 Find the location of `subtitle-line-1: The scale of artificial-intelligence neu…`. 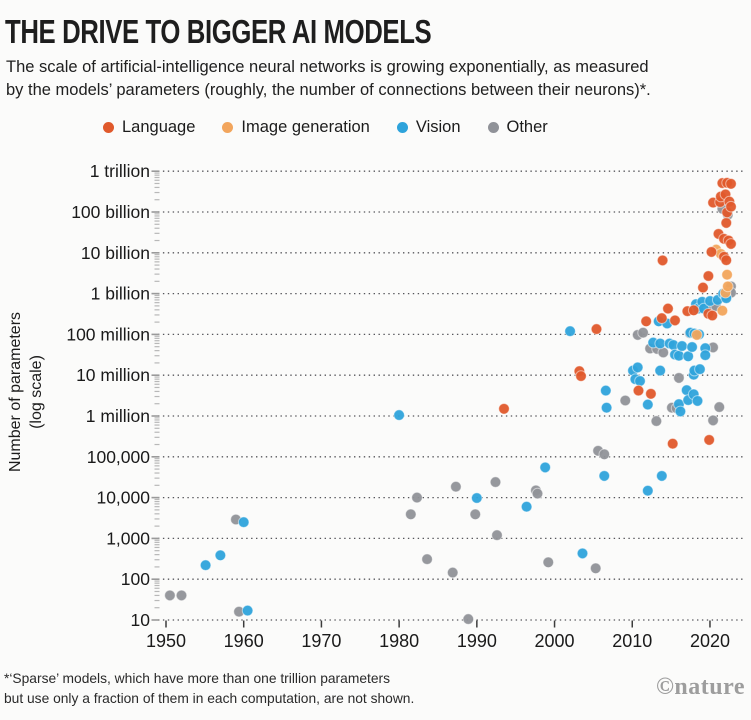

subtitle-line-1: The scale of artificial-intelligence neu… is located at coordinates (327, 67).